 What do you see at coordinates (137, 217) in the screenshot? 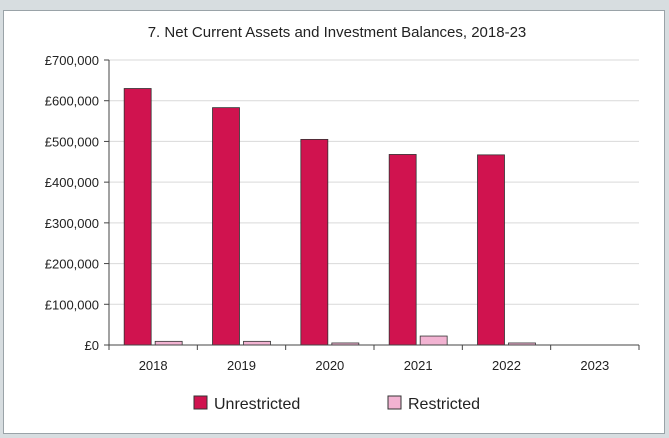
I see `bar-unrestricted-2018` at bounding box center [137, 217].